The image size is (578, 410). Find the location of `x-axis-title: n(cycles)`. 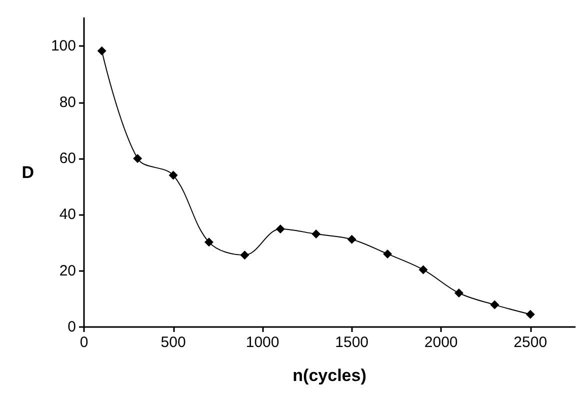

x-axis-title: n(cycles) is located at coordinates (329, 375).